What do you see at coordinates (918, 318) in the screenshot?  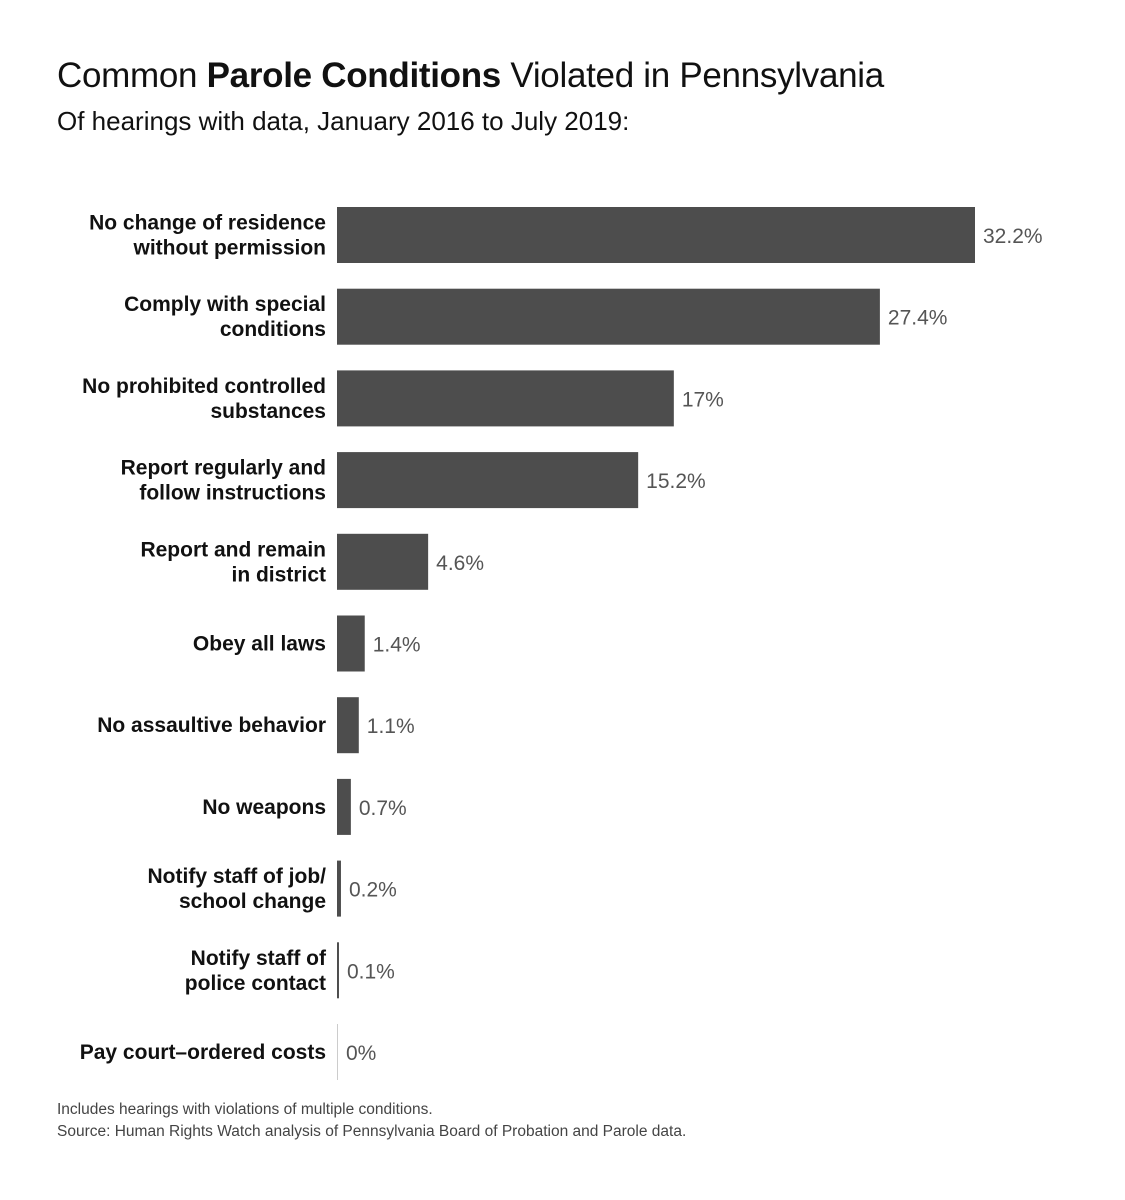 I see `data-label: 27.4%` at bounding box center [918, 318].